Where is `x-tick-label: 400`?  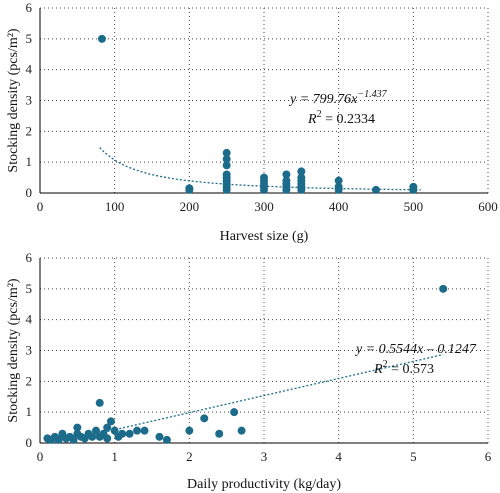 x-tick-label: 400 is located at coordinates (339, 206).